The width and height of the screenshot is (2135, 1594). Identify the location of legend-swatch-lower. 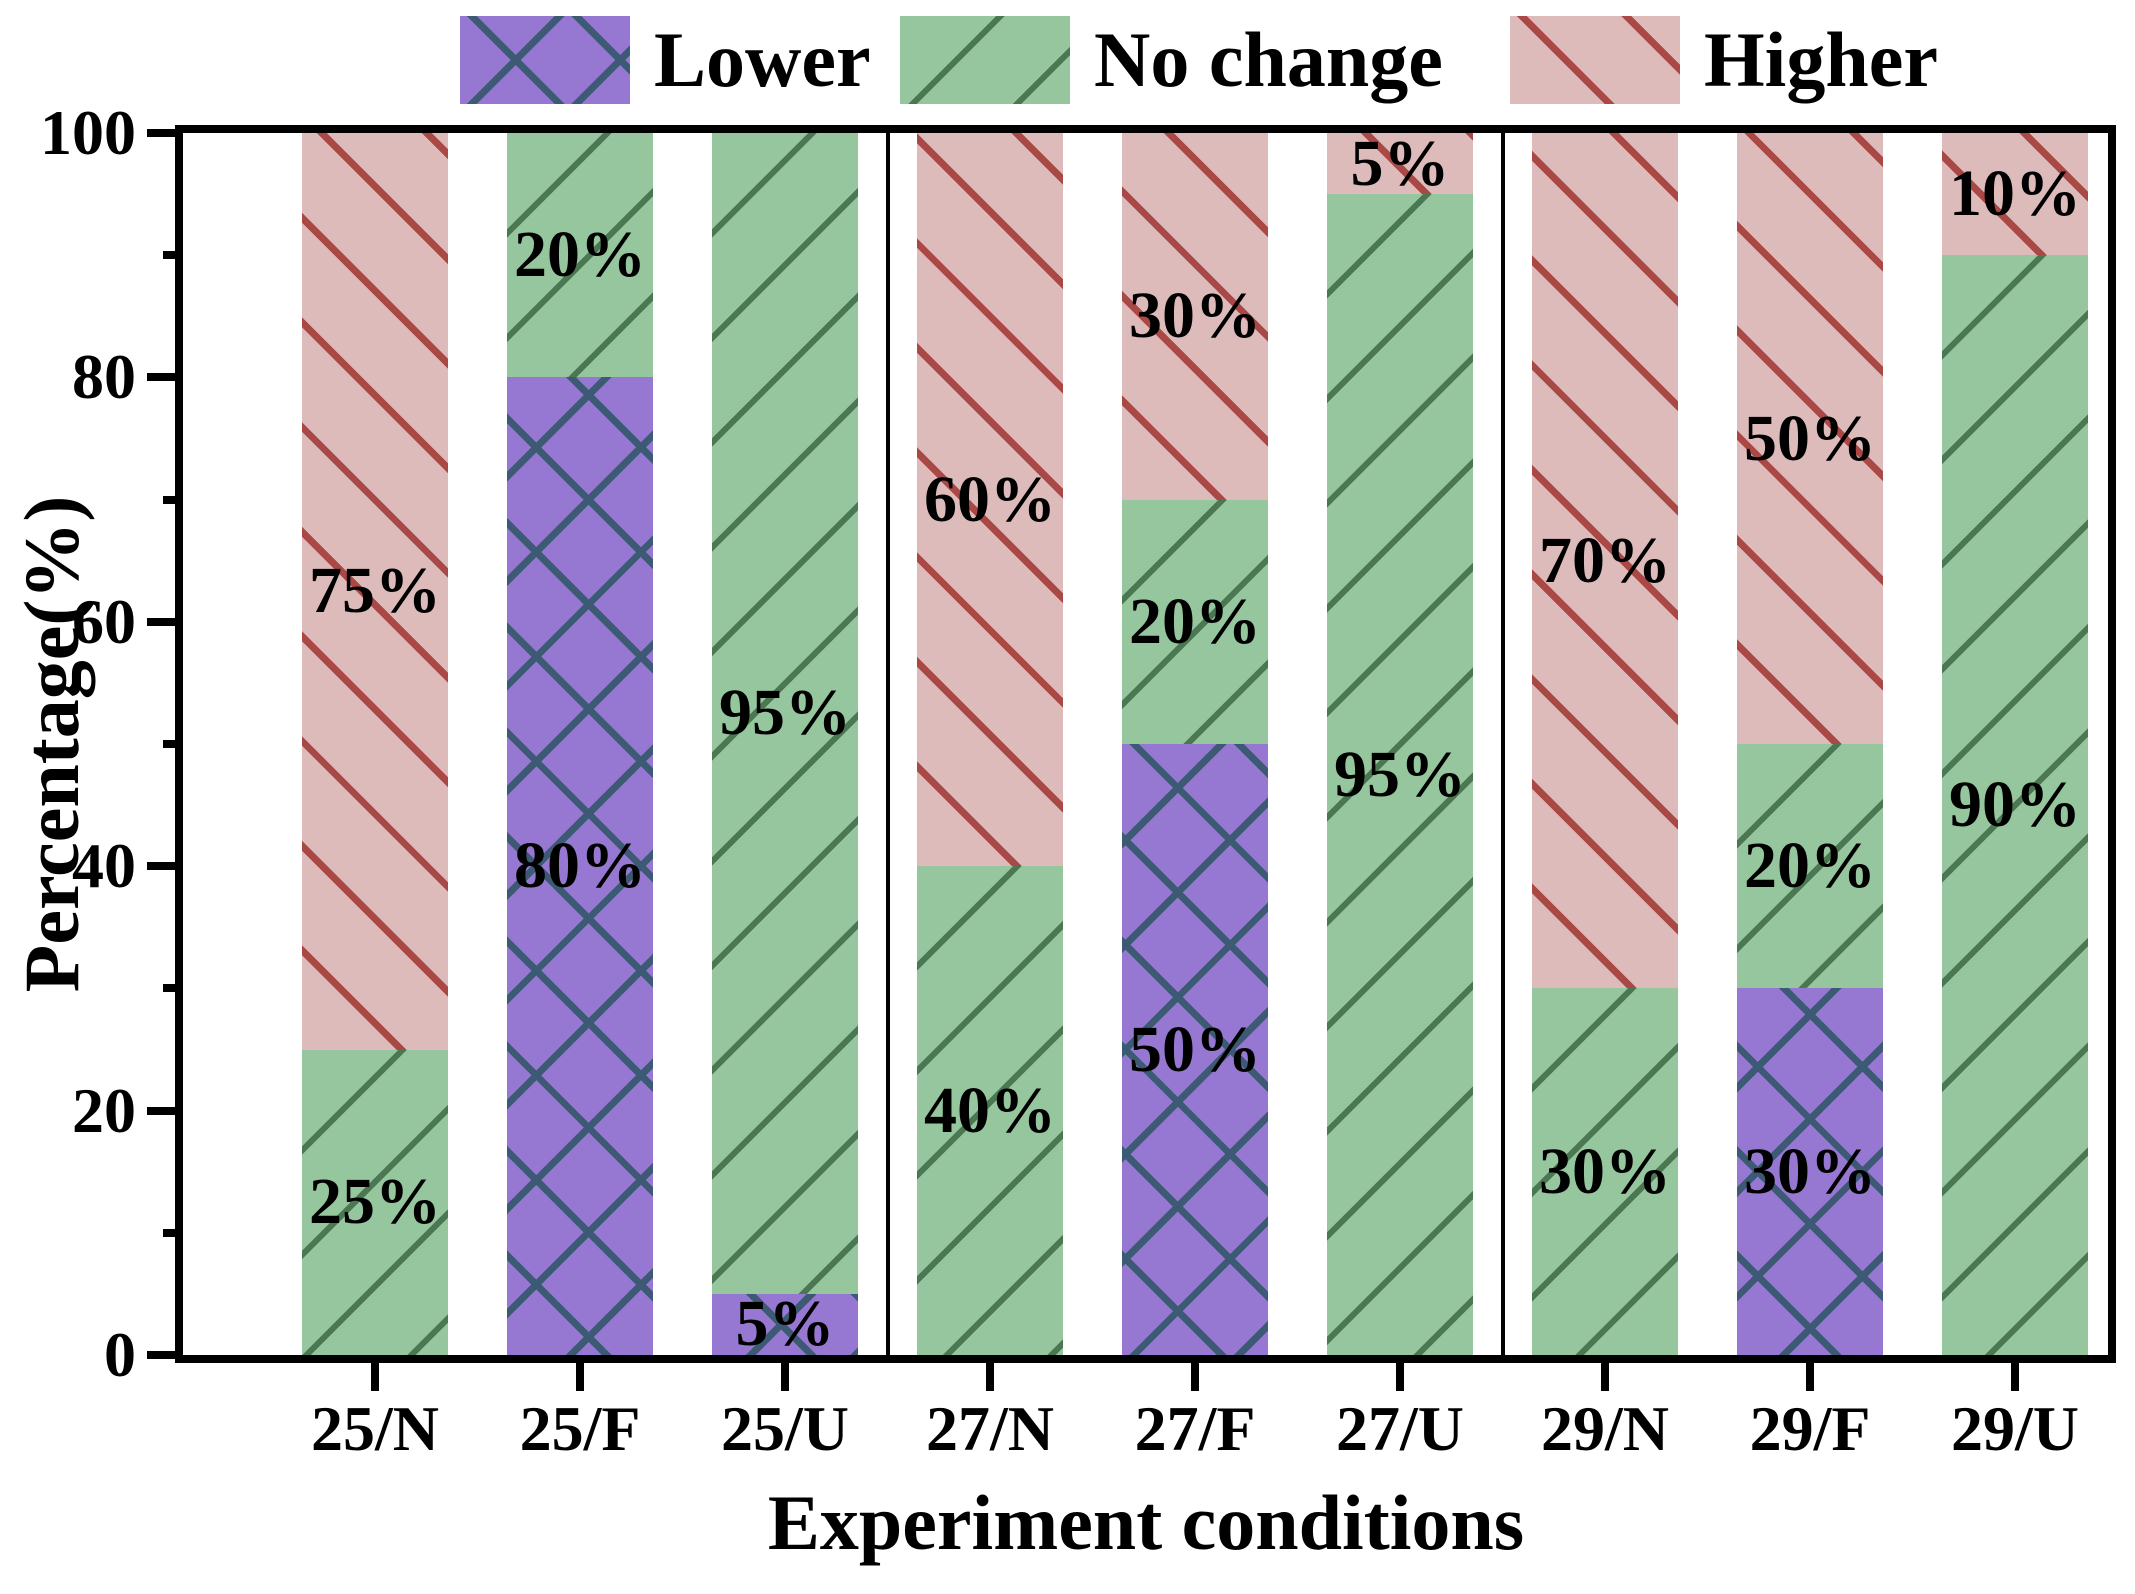
(545, 60).